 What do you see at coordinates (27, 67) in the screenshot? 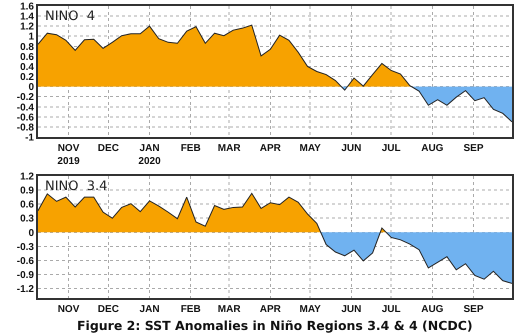
I see `y-tick-label: 0.4` at bounding box center [27, 67].